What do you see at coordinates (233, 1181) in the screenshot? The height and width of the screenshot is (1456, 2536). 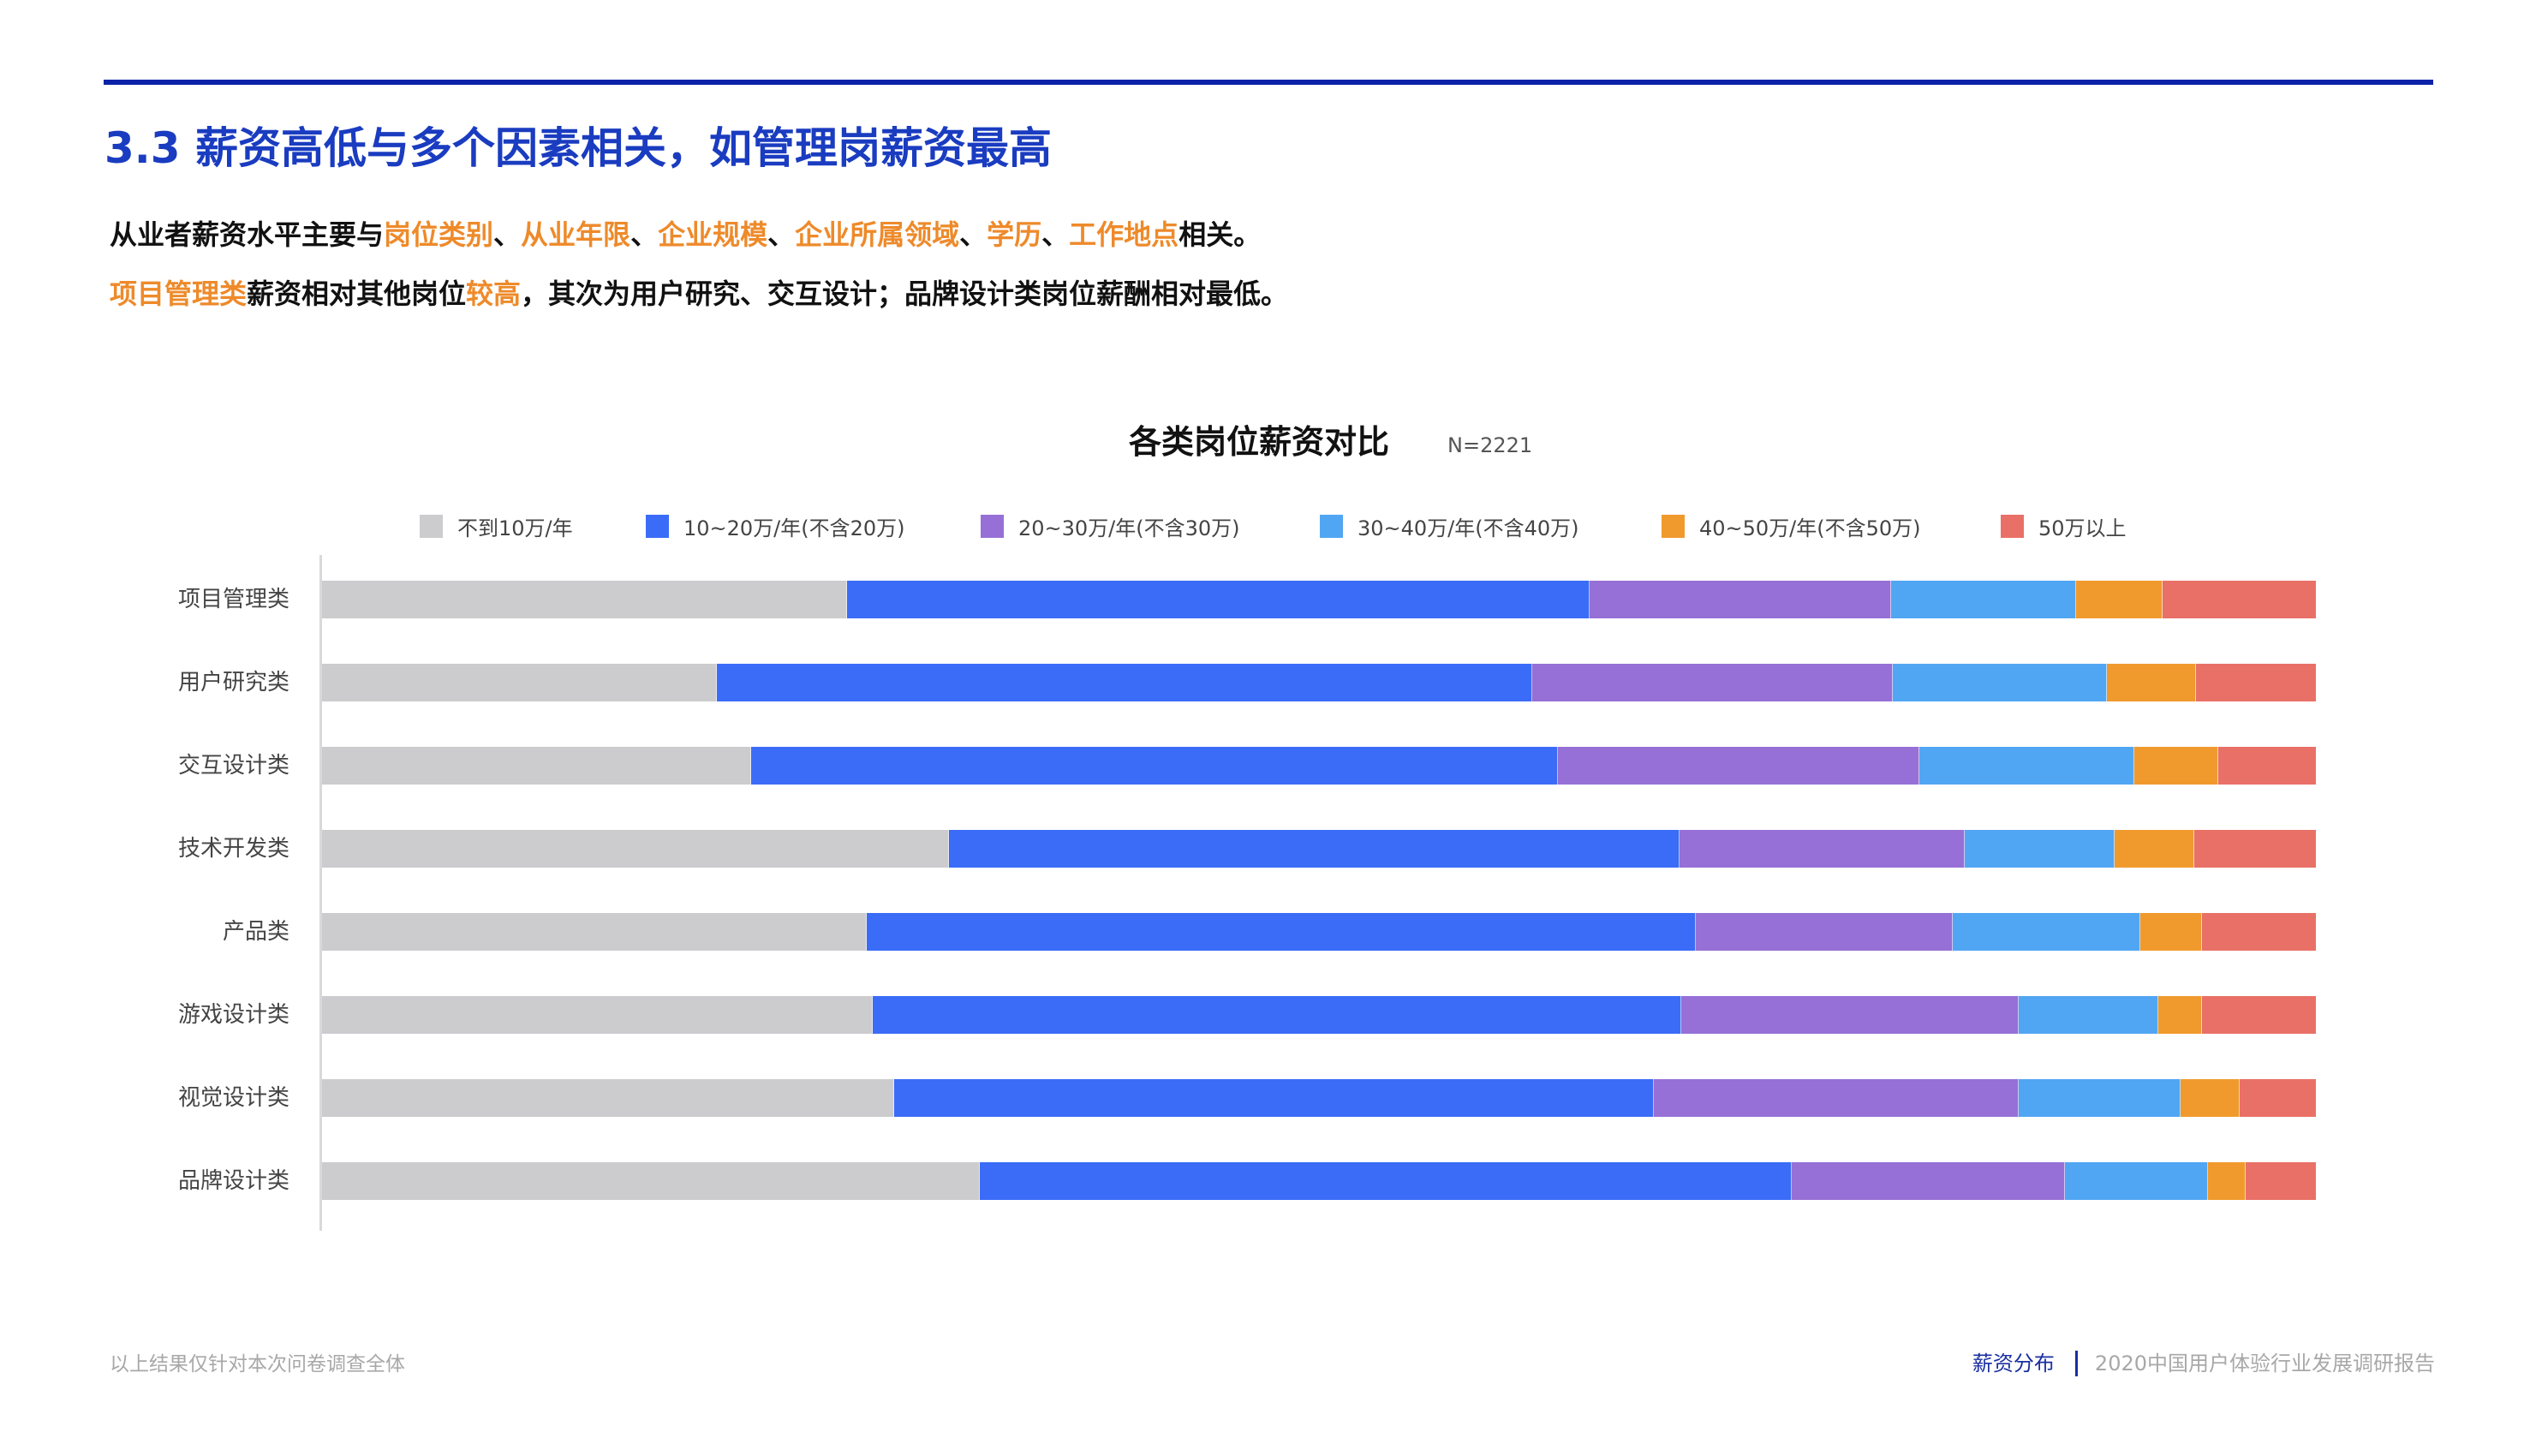 I see `category-label: 品牌设计类` at bounding box center [233, 1181].